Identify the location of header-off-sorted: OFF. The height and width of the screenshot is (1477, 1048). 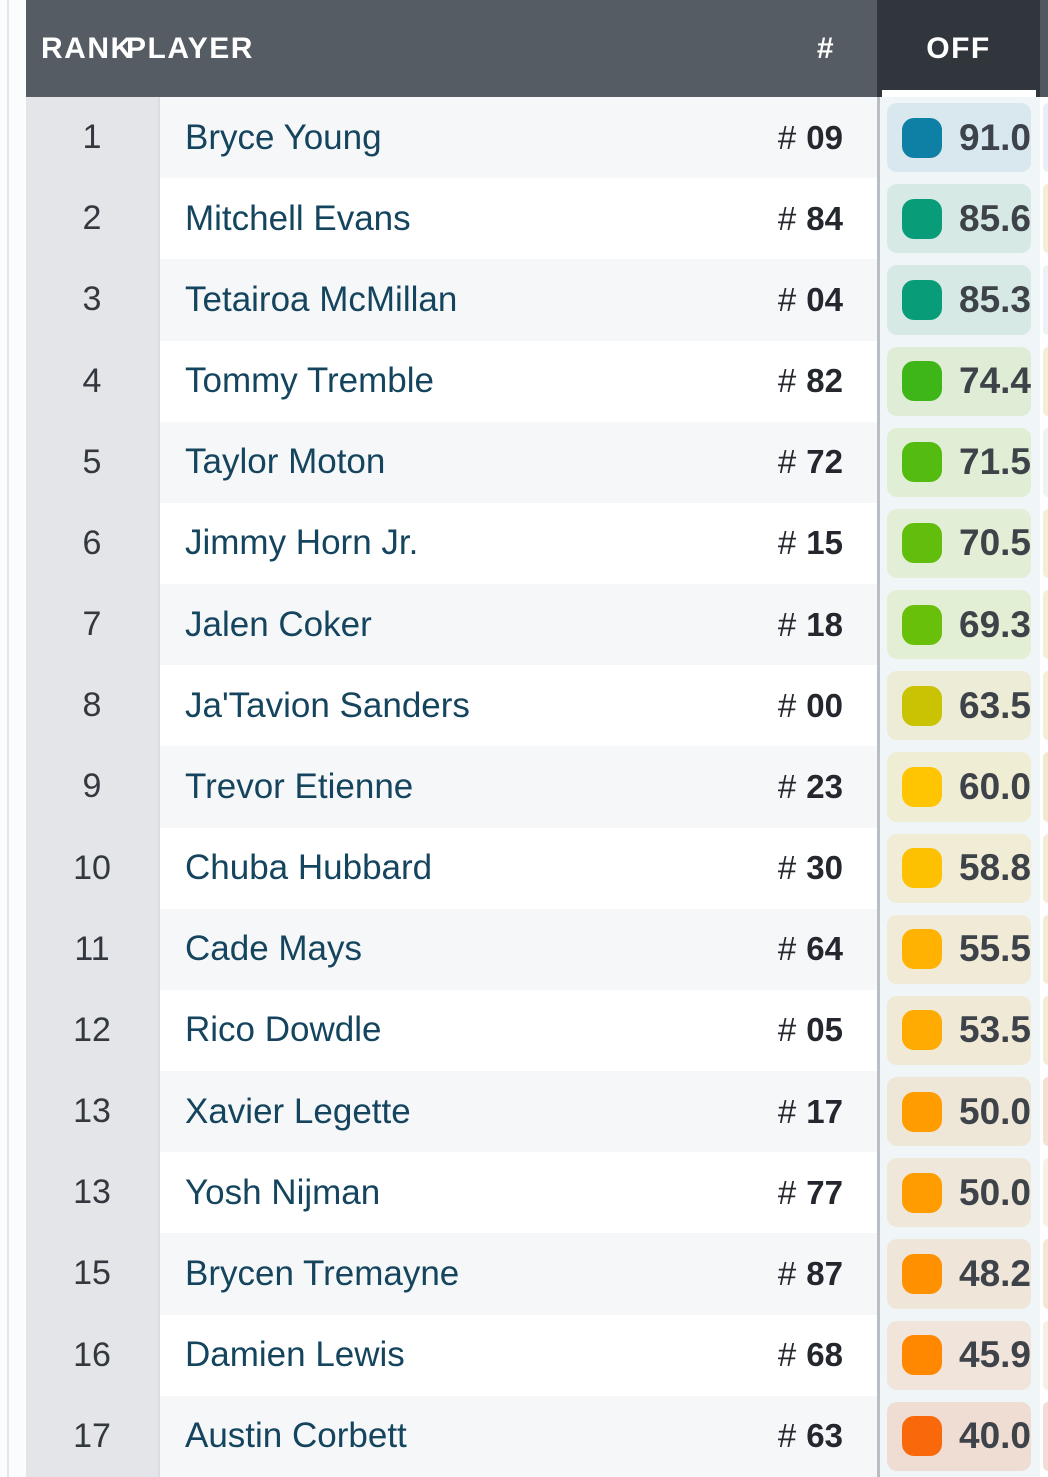
(958, 48).